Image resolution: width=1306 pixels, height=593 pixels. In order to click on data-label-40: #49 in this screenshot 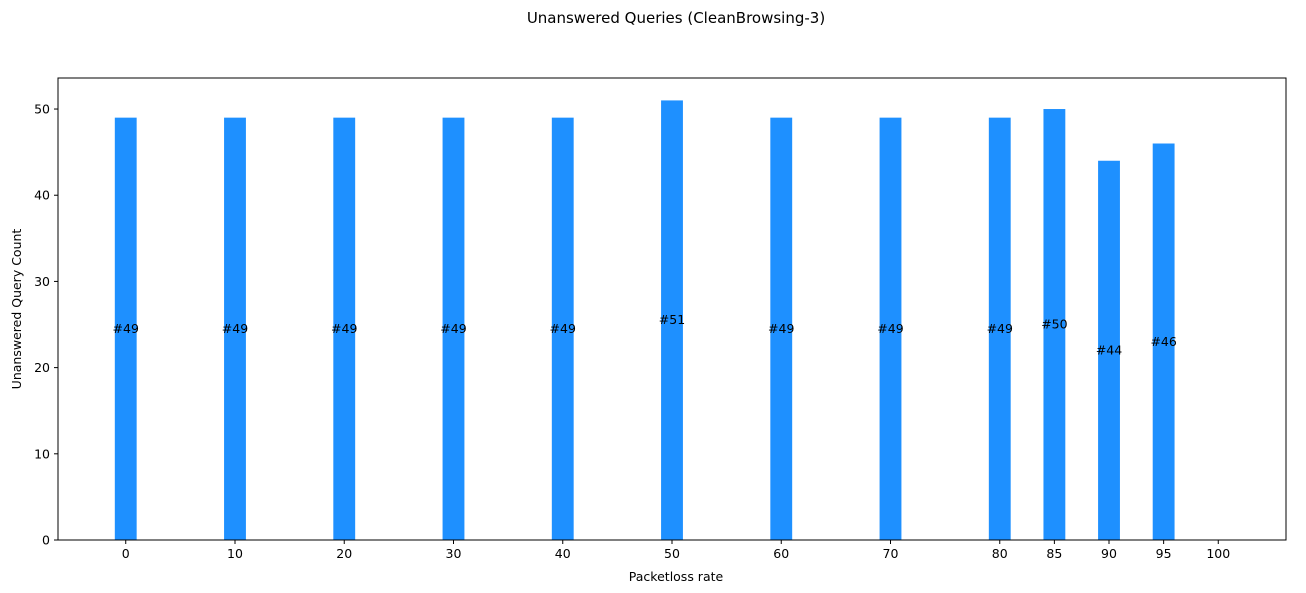, I will do `click(563, 328)`.